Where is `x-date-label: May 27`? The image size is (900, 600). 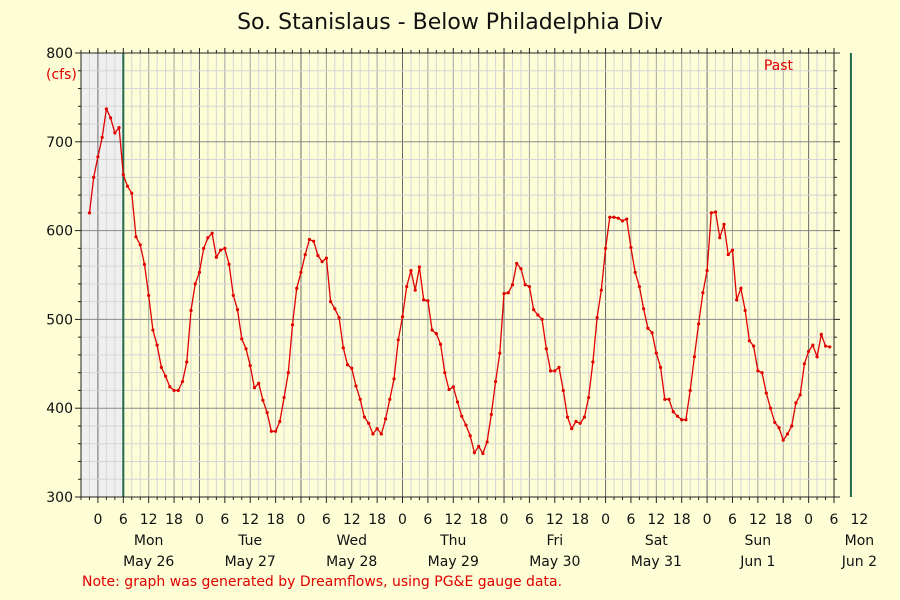
x-date-label: May 27 is located at coordinates (250, 562).